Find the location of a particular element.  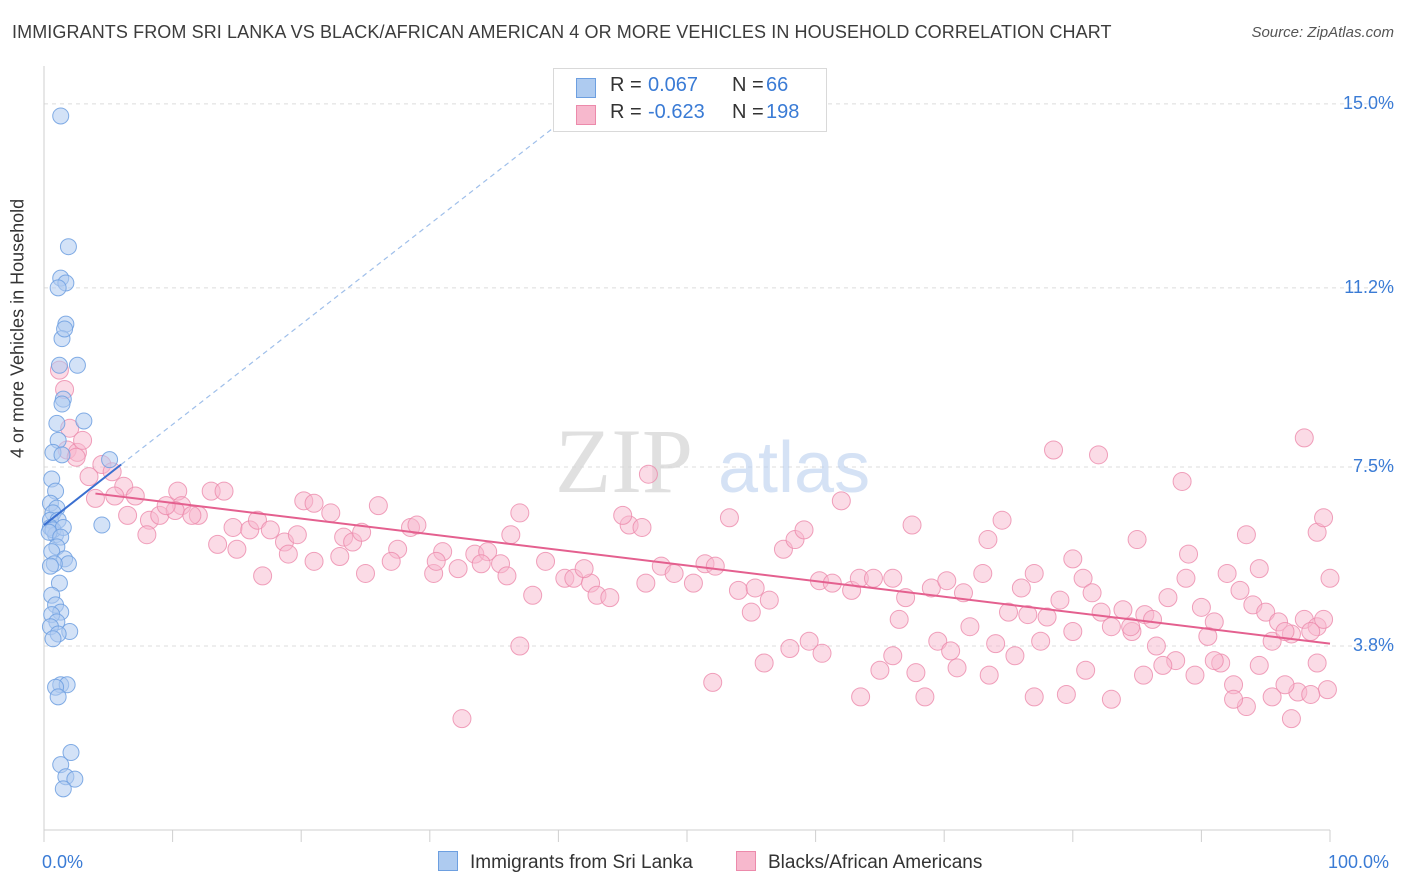

legend-n-value: 198 is located at coordinates (783, 112).